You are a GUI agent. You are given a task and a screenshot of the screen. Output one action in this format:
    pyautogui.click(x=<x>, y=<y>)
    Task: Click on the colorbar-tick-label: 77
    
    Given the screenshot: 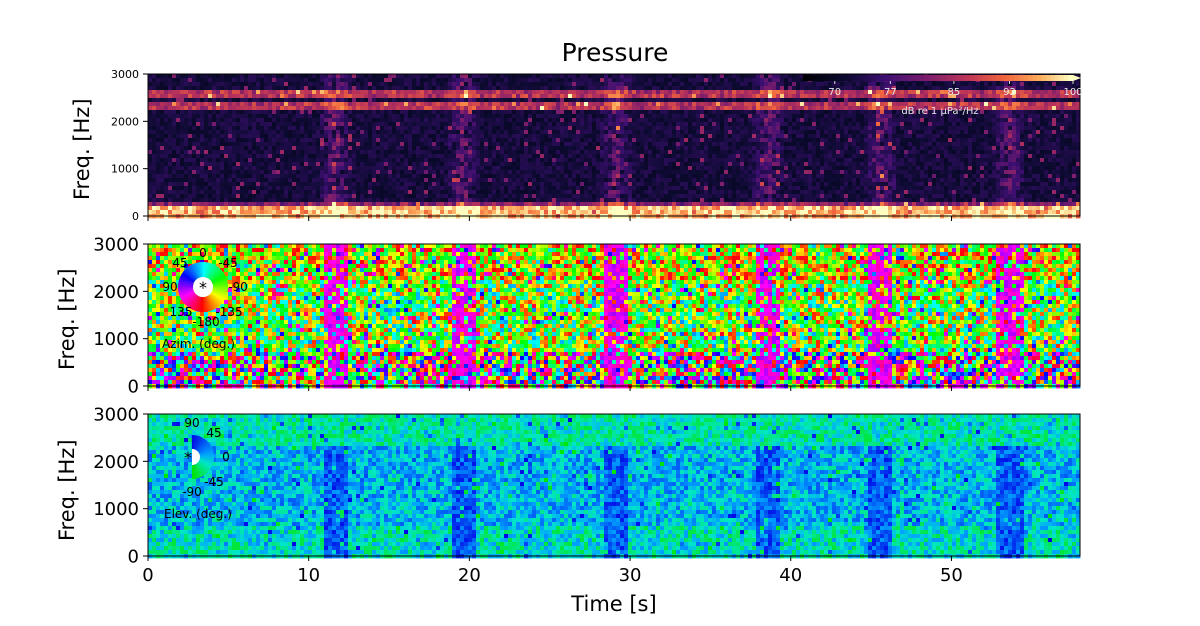 What is the action you would take?
    pyautogui.click(x=890, y=92)
    